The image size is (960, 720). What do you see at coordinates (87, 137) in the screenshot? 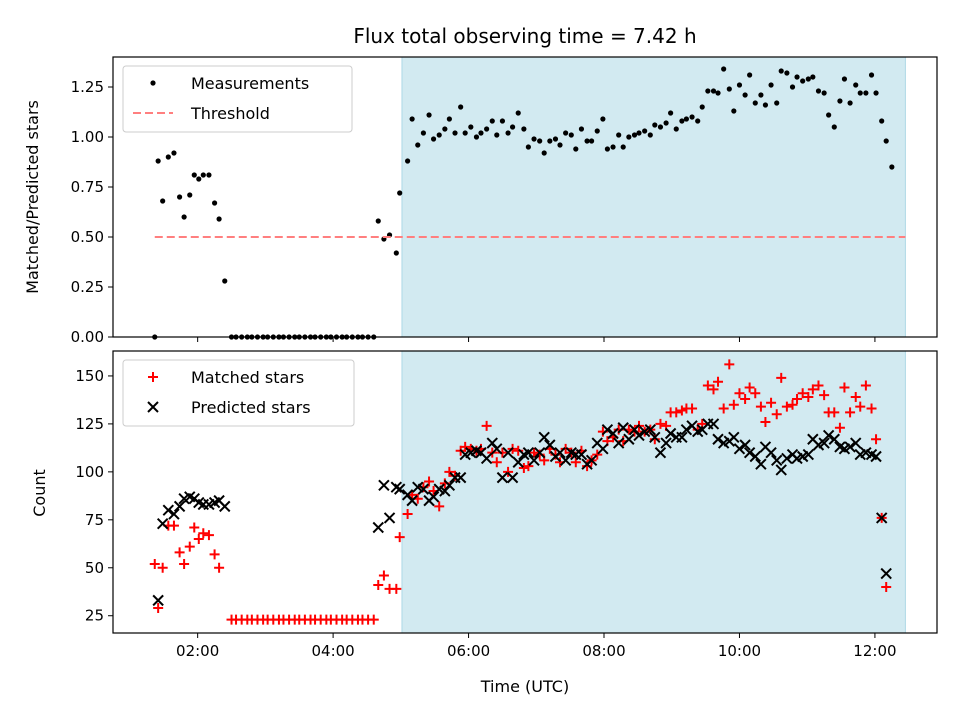
I see `y-tick-label: 1.00` at bounding box center [87, 137].